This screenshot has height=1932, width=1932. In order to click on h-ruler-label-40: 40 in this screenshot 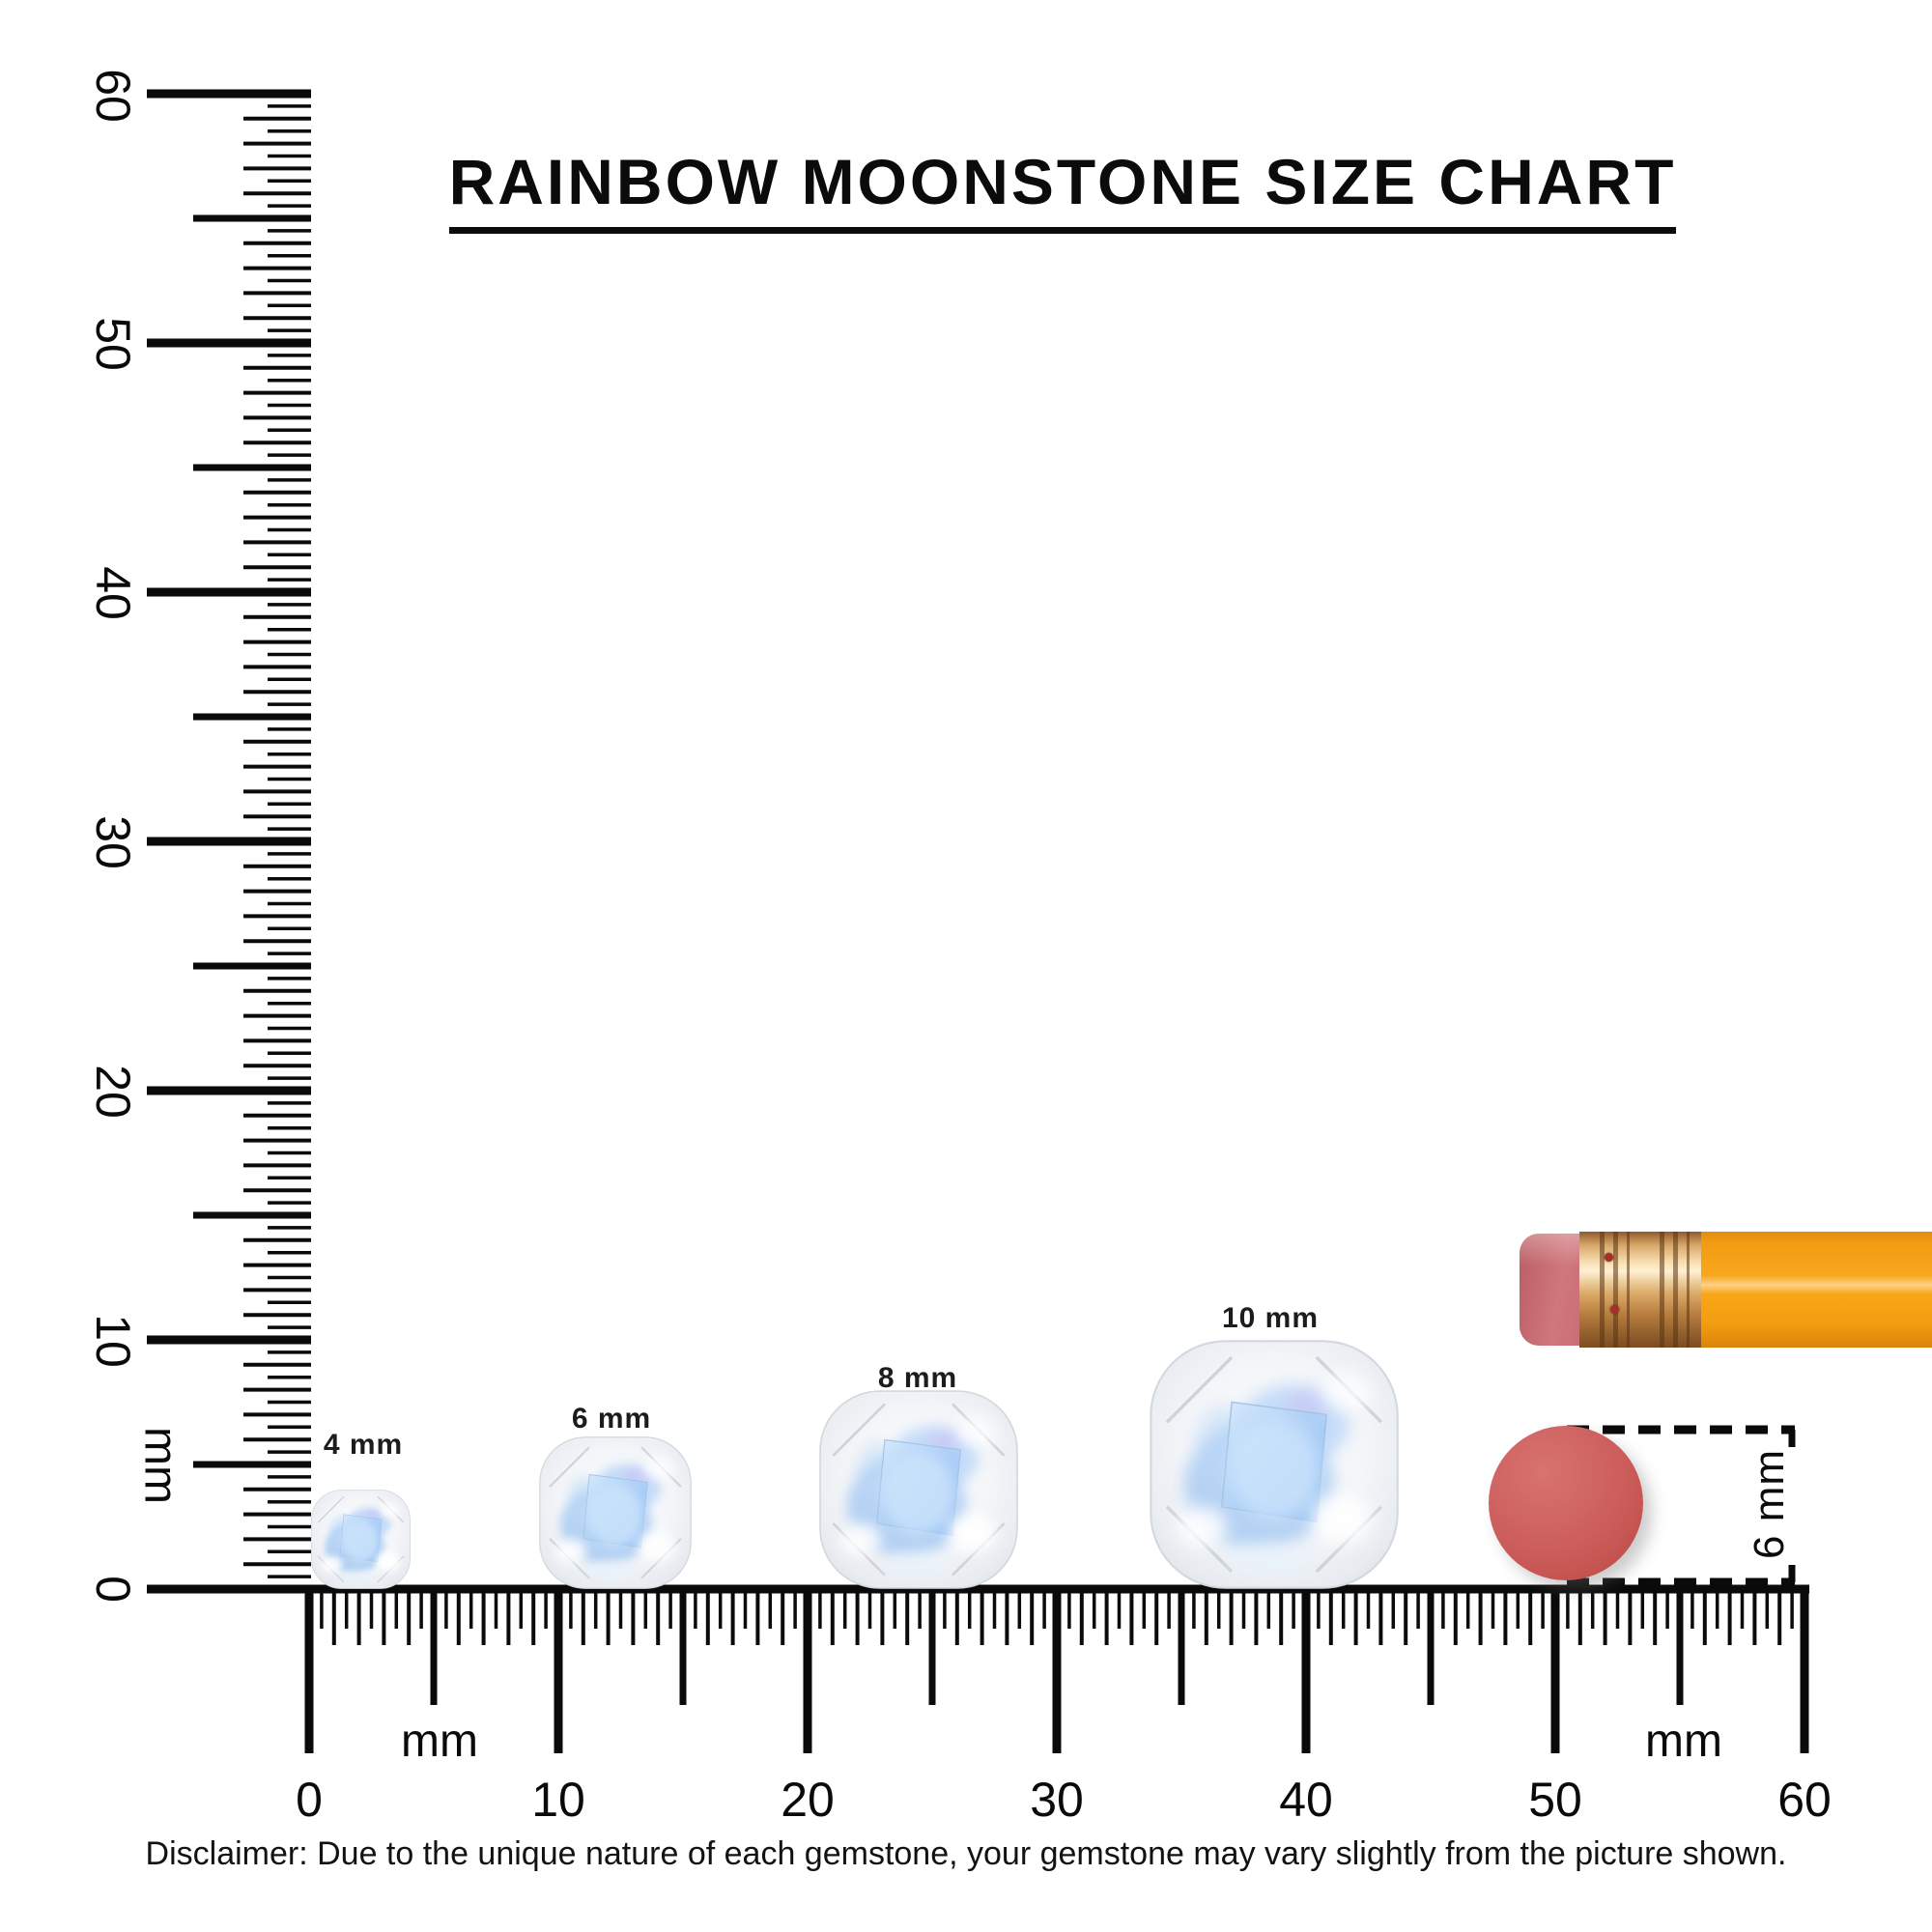, I will do `click(1306, 1800)`.